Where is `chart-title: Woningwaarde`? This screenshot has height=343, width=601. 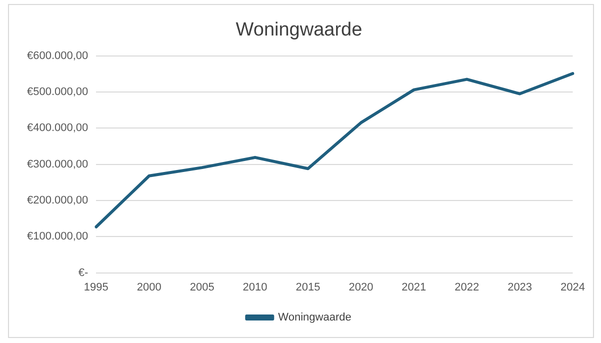 chart-title: Woningwaarde is located at coordinates (299, 30).